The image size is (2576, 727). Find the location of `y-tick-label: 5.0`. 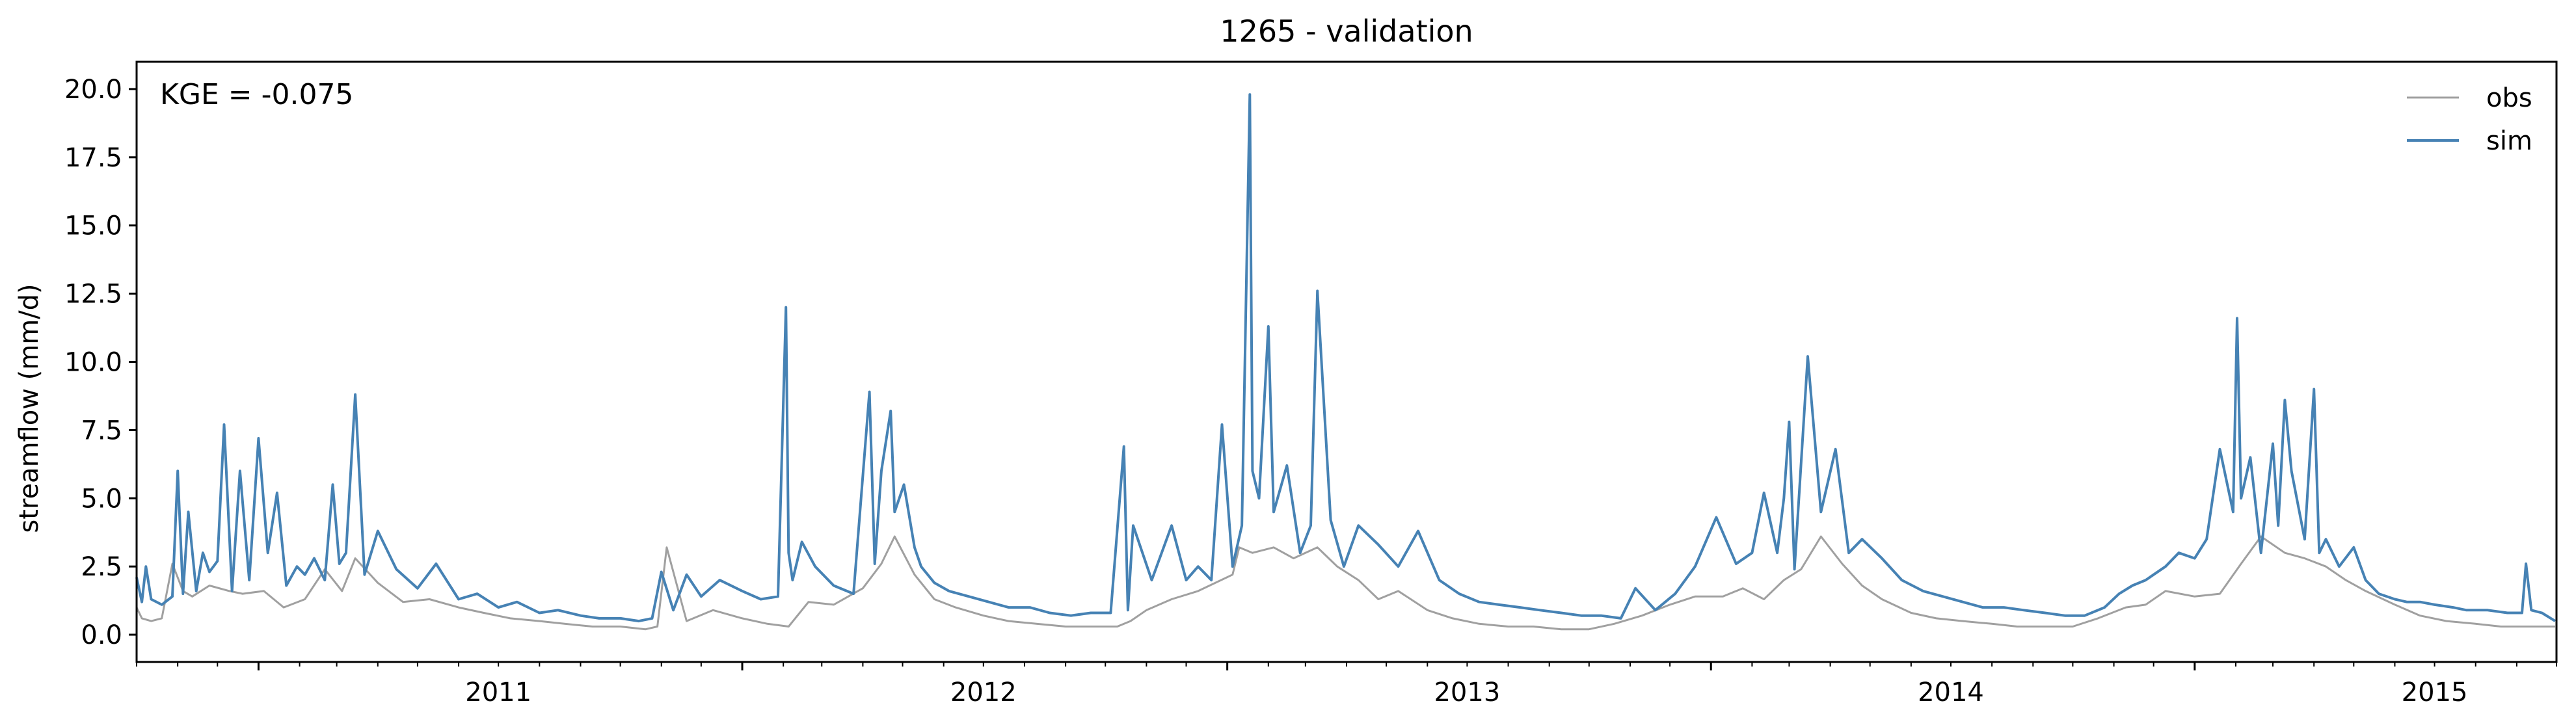

y-tick-label: 5.0 is located at coordinates (101, 499).